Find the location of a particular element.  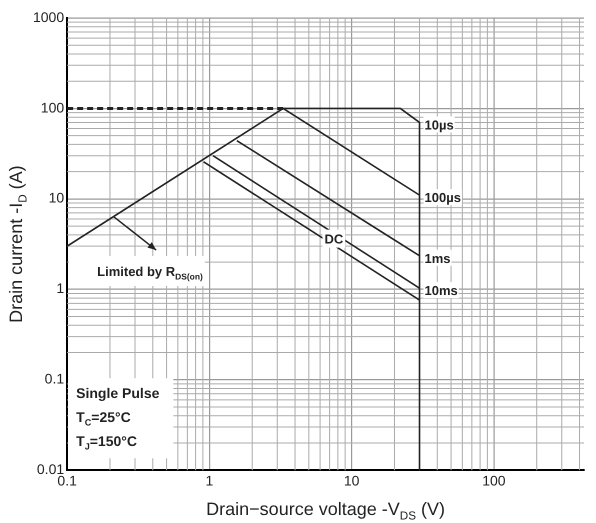

annotation: DC is located at coordinates (334, 239).